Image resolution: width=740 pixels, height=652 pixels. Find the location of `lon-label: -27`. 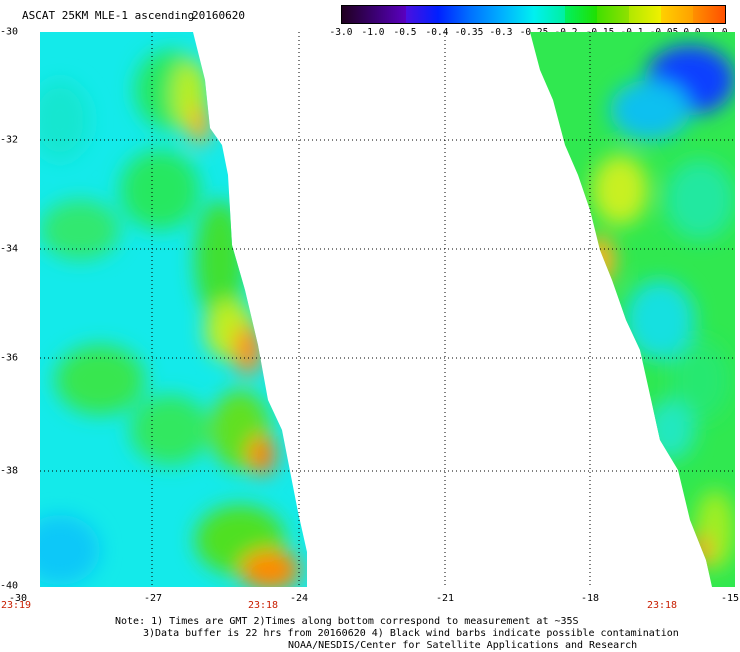

lon-label: -27 is located at coordinates (153, 598).